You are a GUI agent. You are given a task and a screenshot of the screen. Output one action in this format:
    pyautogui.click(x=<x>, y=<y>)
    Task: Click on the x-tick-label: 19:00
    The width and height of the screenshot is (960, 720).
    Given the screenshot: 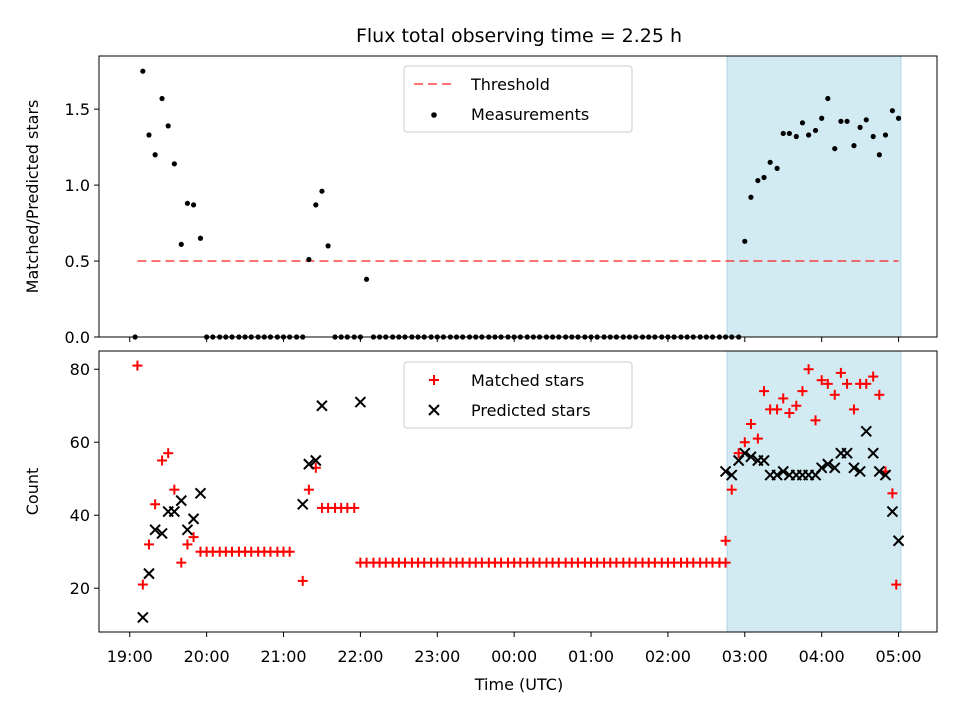 What is the action you would take?
    pyautogui.click(x=130, y=656)
    